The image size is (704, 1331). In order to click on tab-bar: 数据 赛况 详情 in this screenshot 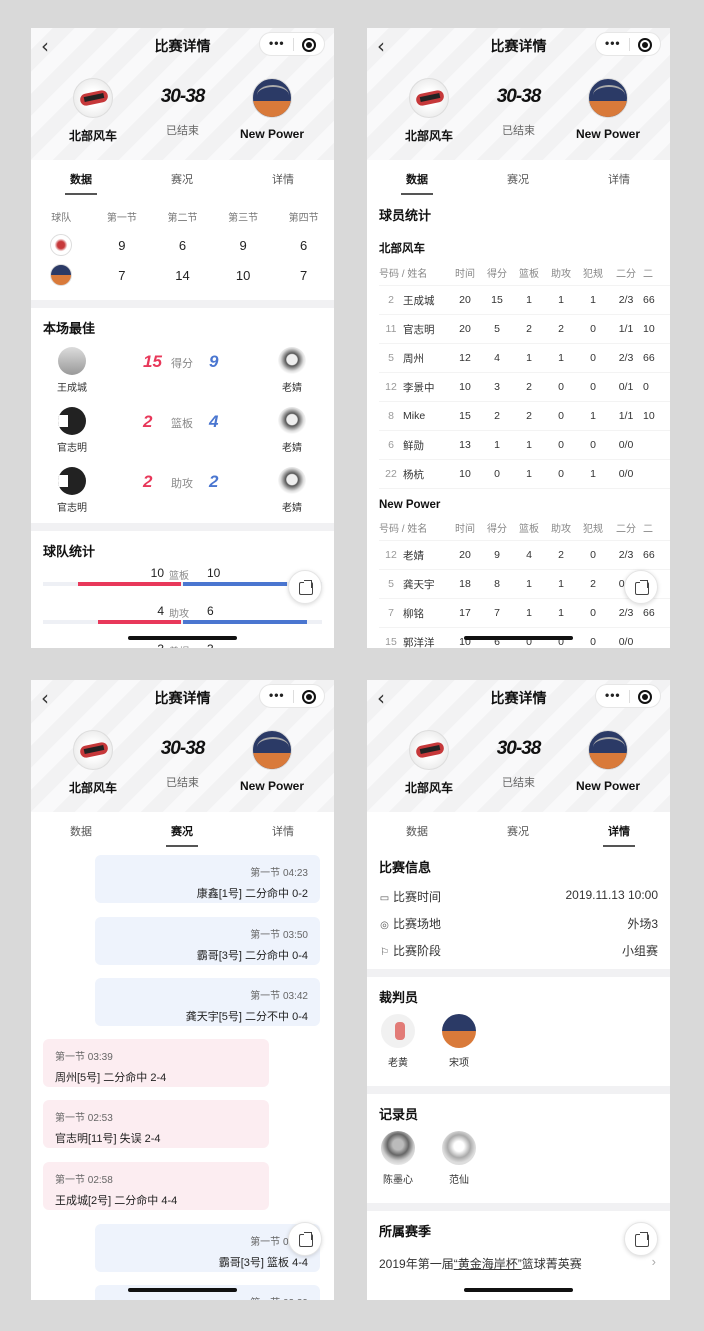, I will do `click(518, 177)`.